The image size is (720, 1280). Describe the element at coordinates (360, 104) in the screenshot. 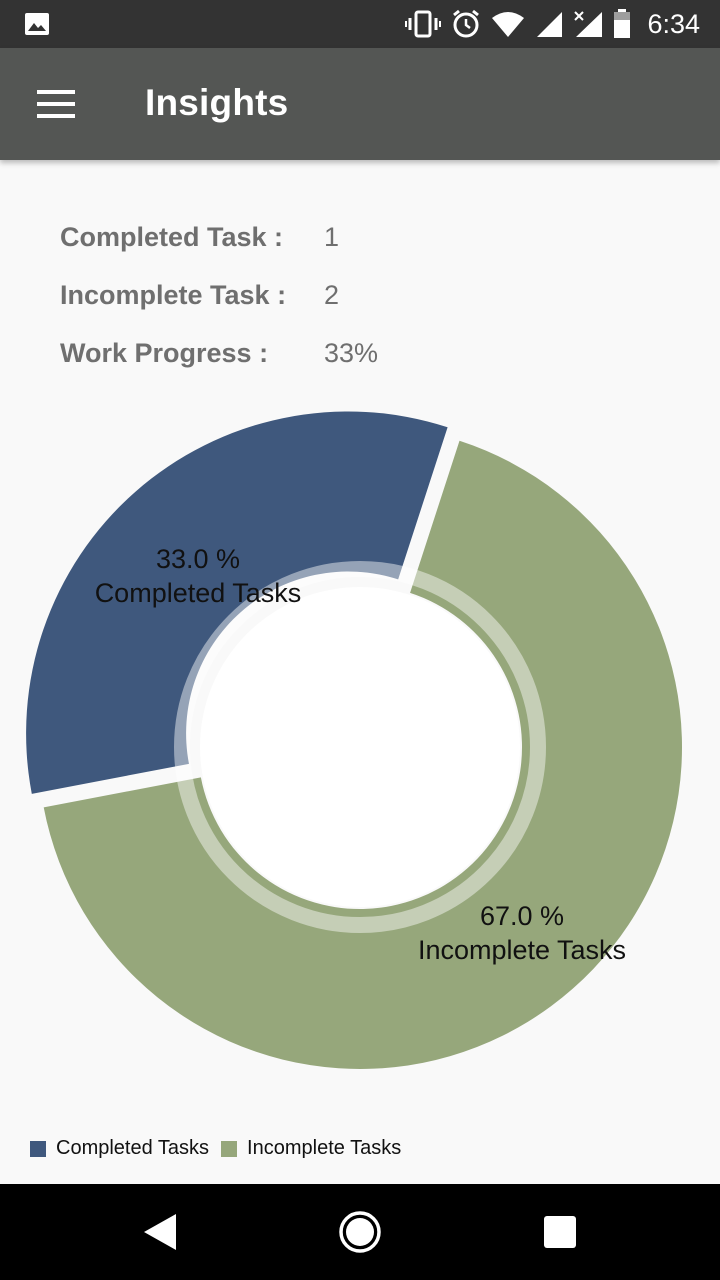

I see `app-bar: Insights` at that location.